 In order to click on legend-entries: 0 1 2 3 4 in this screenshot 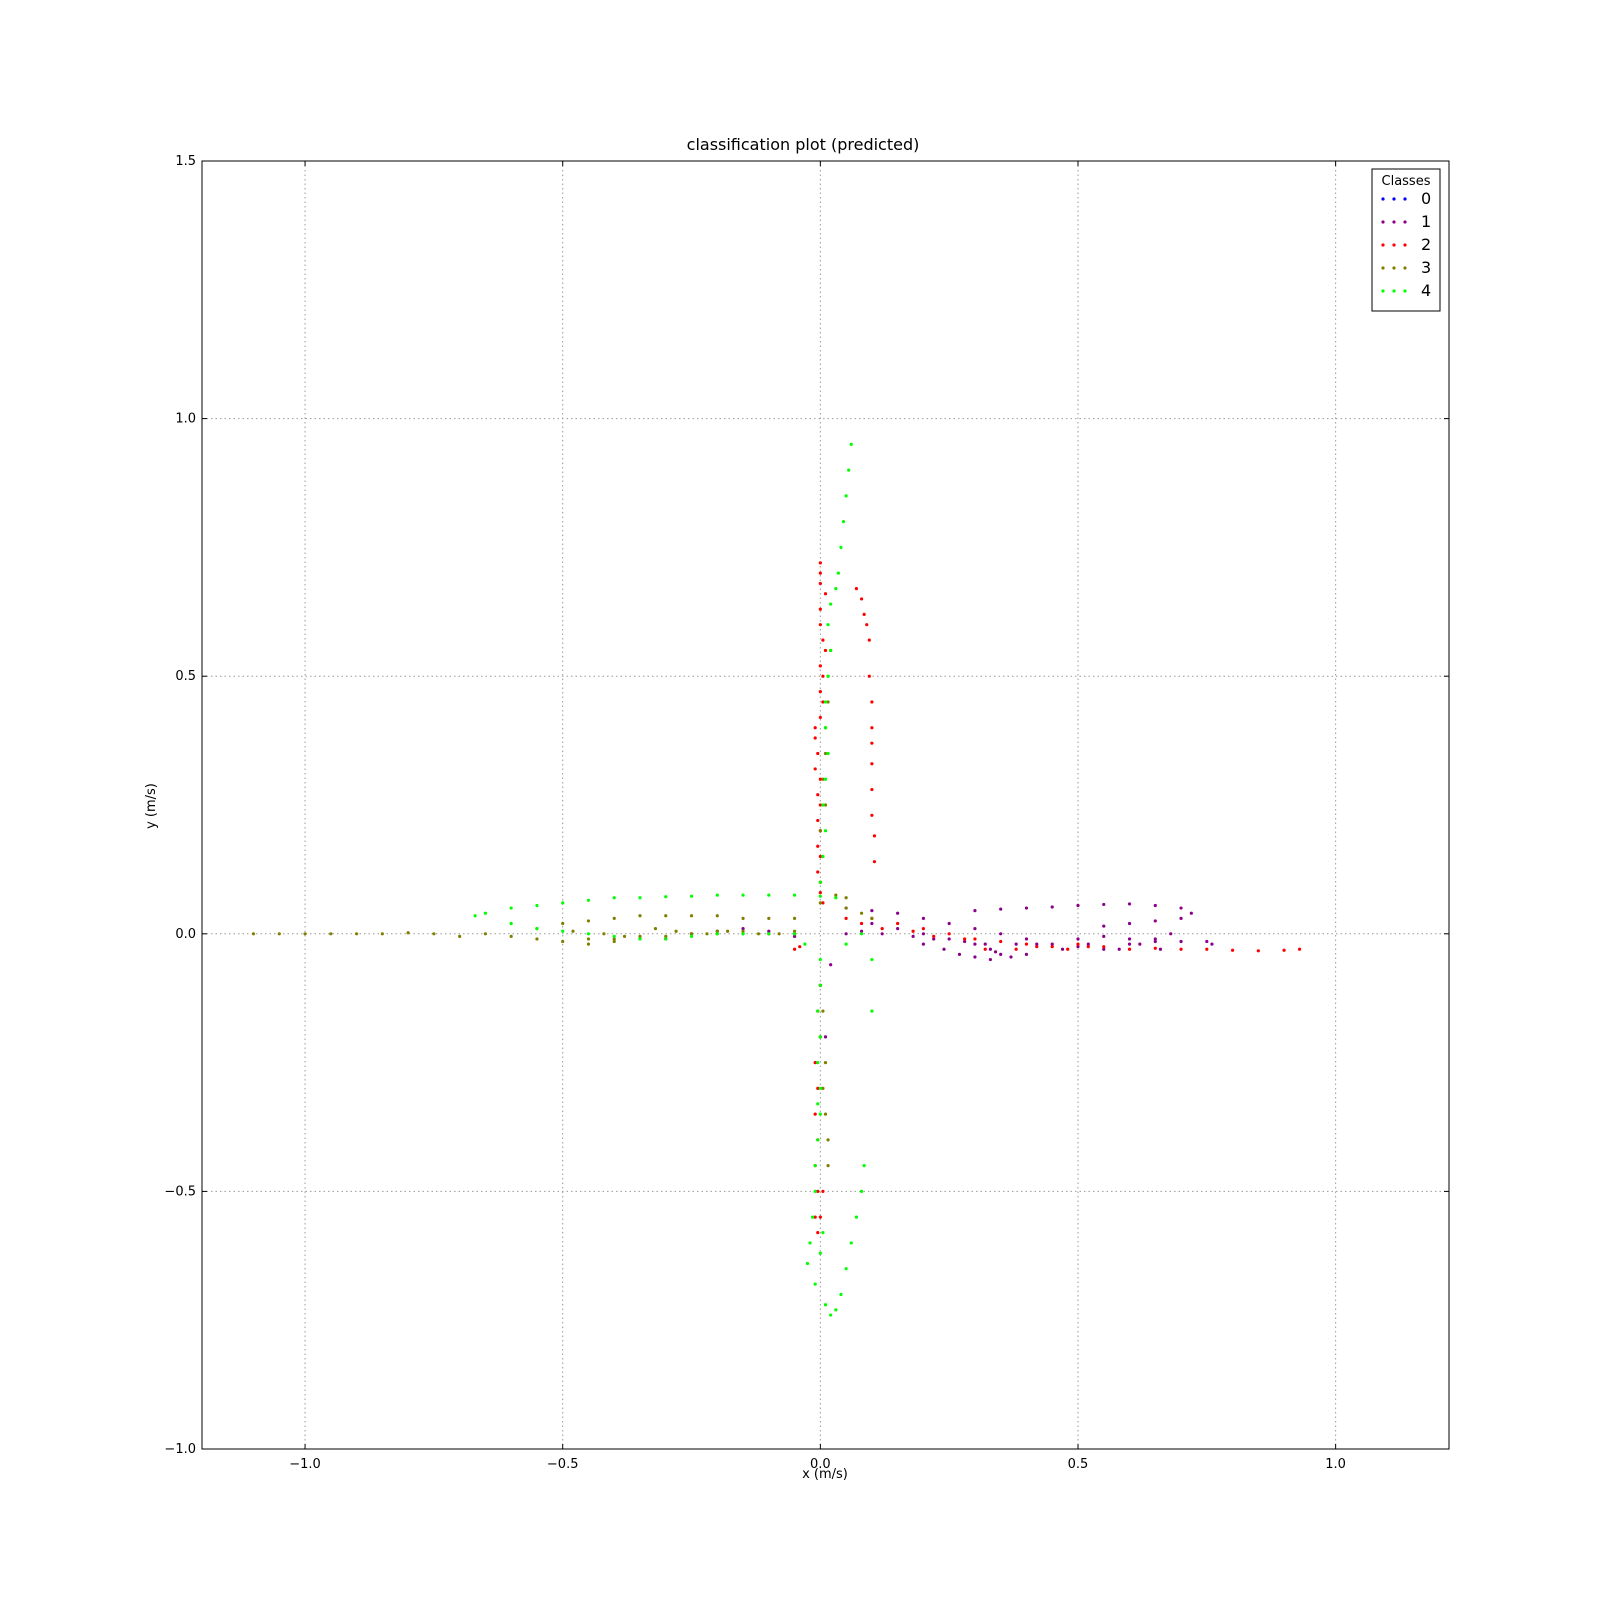, I will do `click(1406, 244)`.